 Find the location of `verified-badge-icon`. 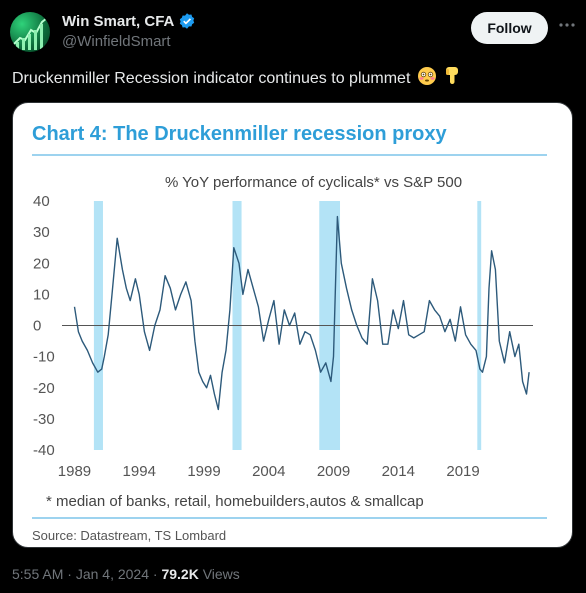

verified-badge-icon is located at coordinates (187, 21).